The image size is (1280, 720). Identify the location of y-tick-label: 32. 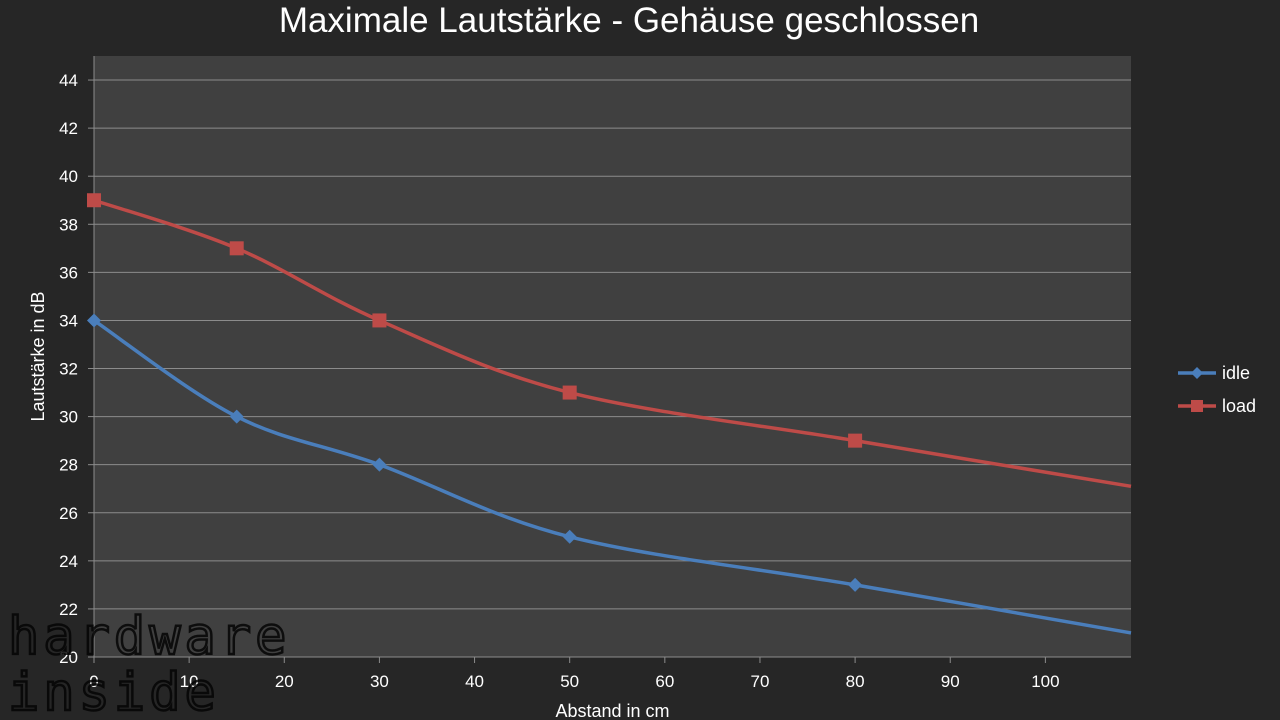
(68, 369).